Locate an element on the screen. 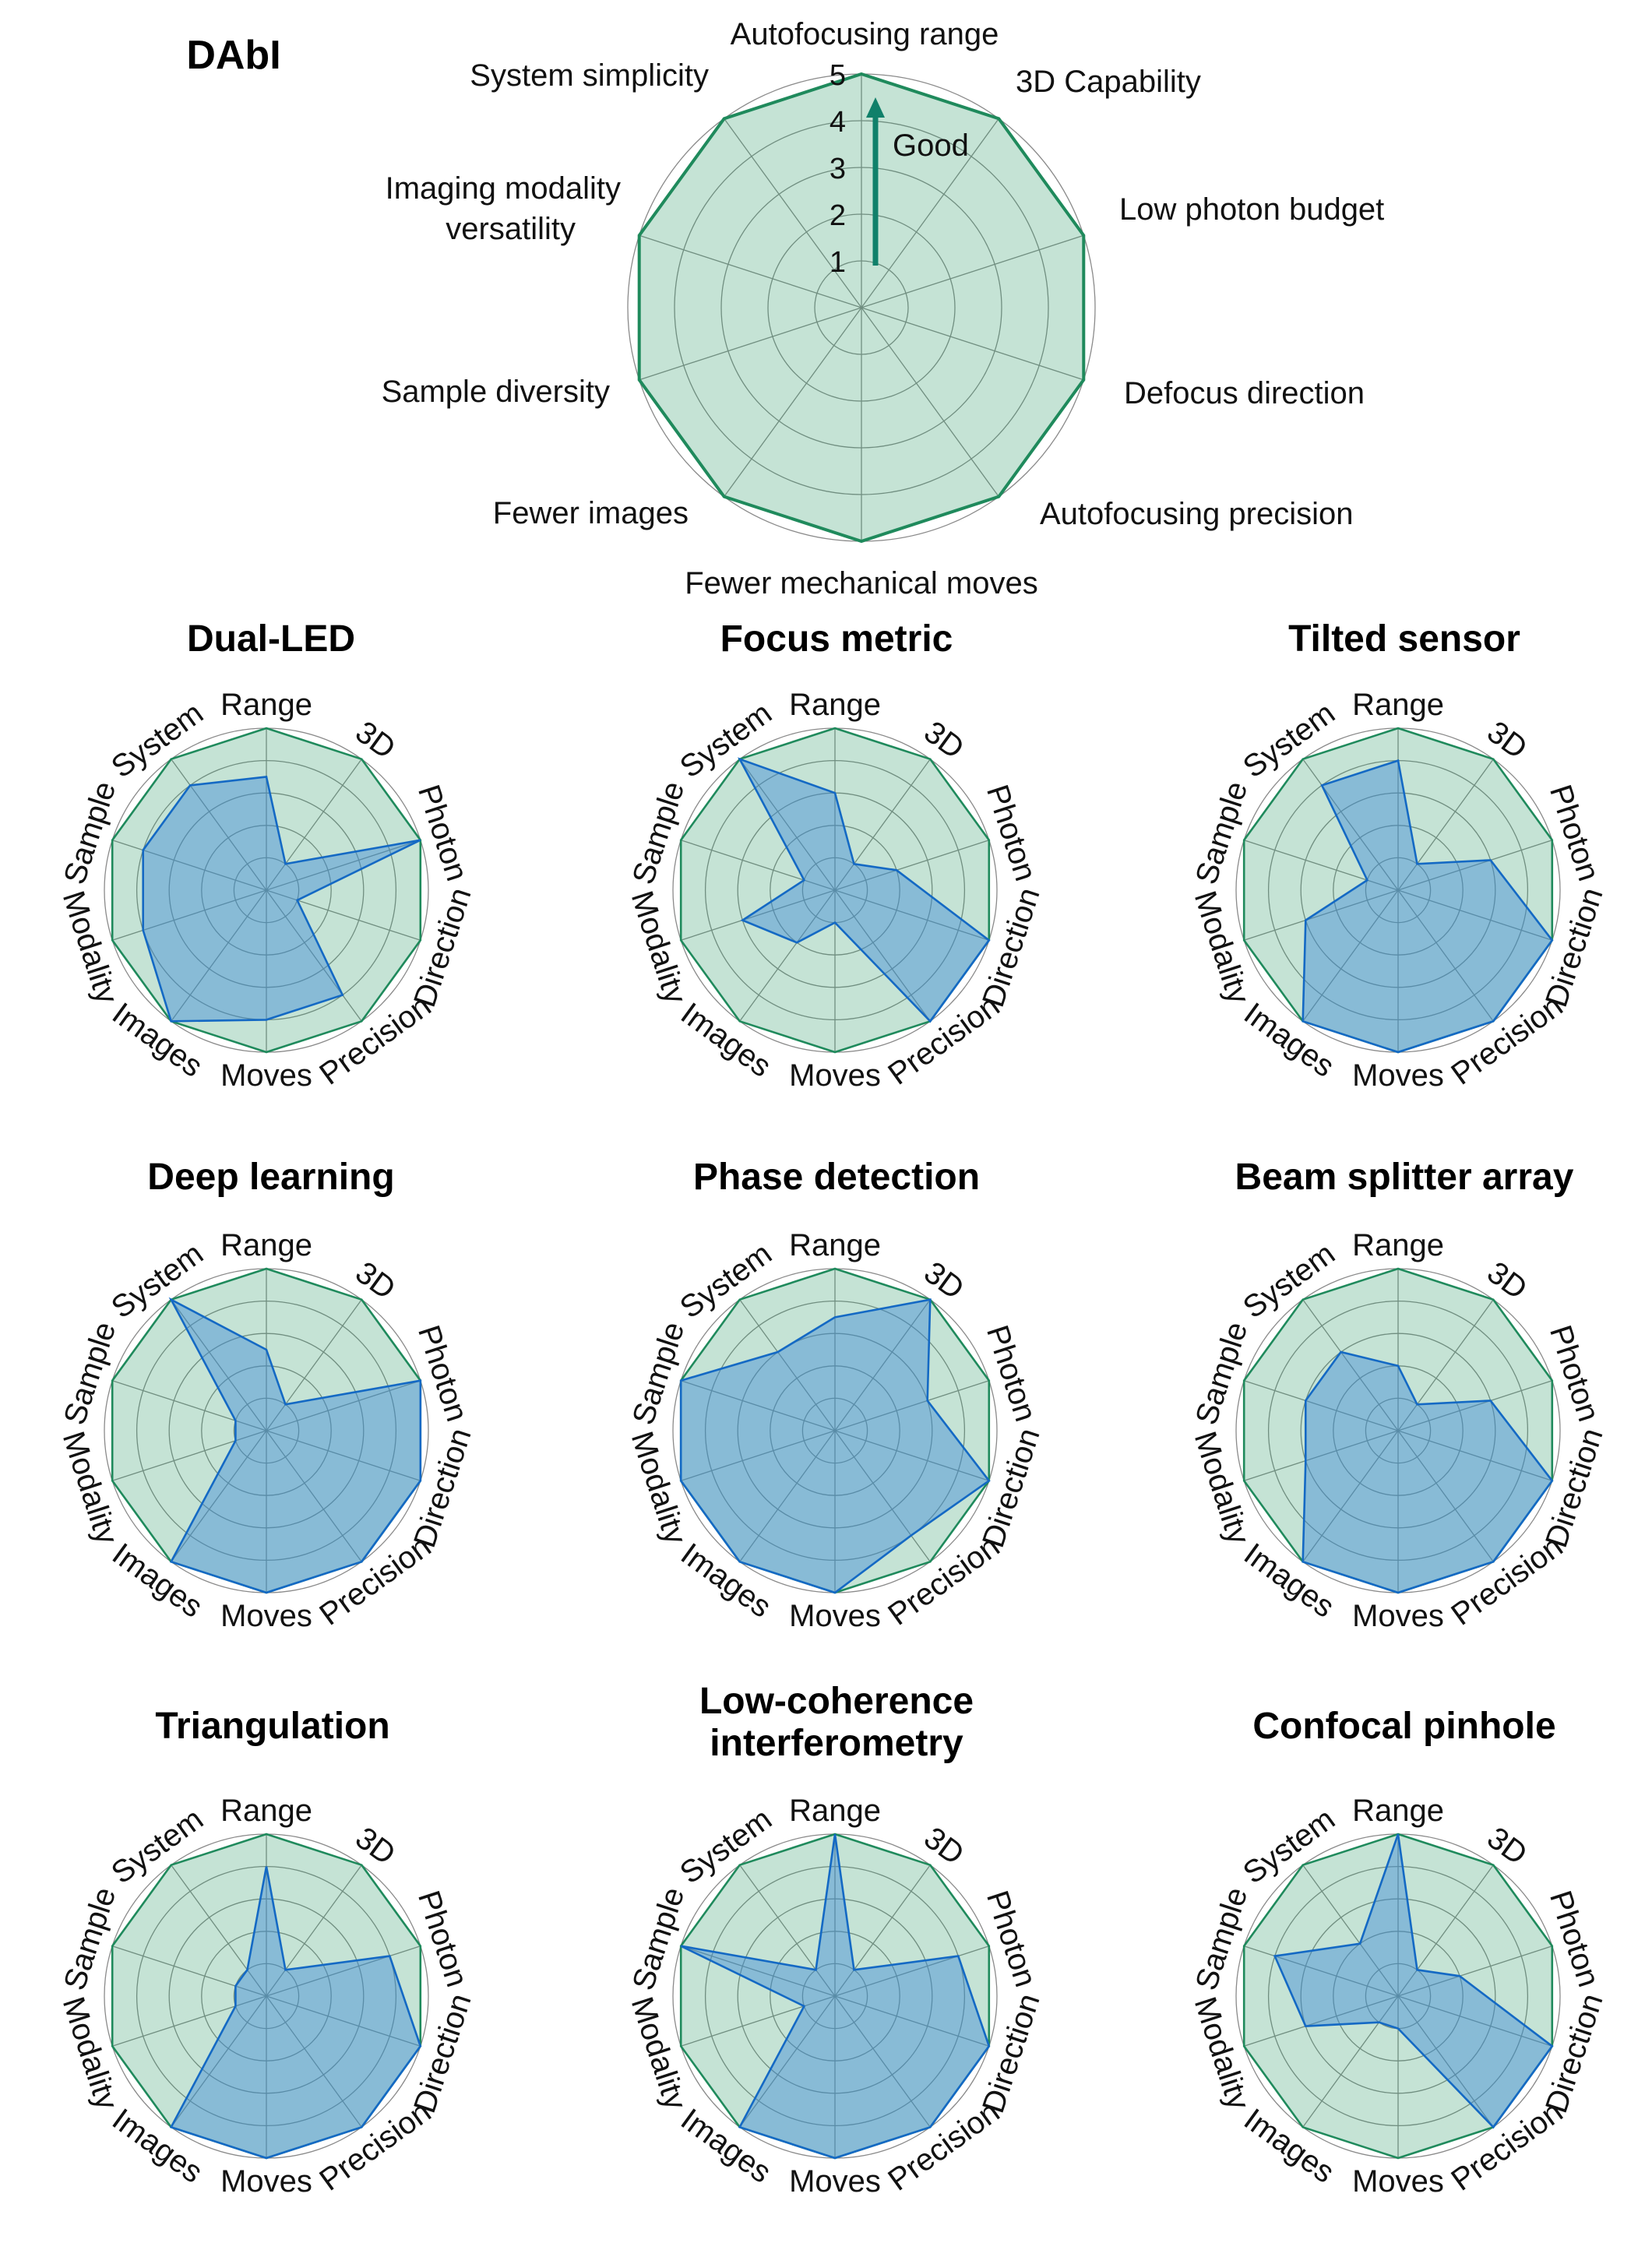 The height and width of the screenshot is (2264, 1652). axis-label-autofocusing-precision: Autofocusing precision is located at coordinates (1196, 514).